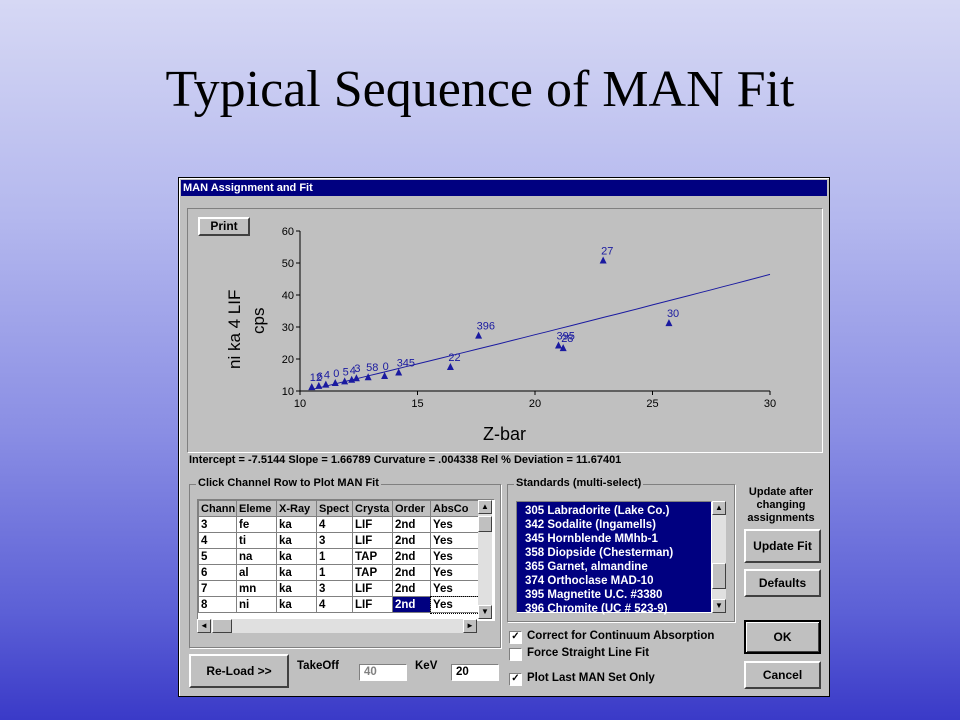 The height and width of the screenshot is (720, 960). Describe the element at coordinates (222, 626) in the screenshot. I see `hscroll-thumb` at that location.